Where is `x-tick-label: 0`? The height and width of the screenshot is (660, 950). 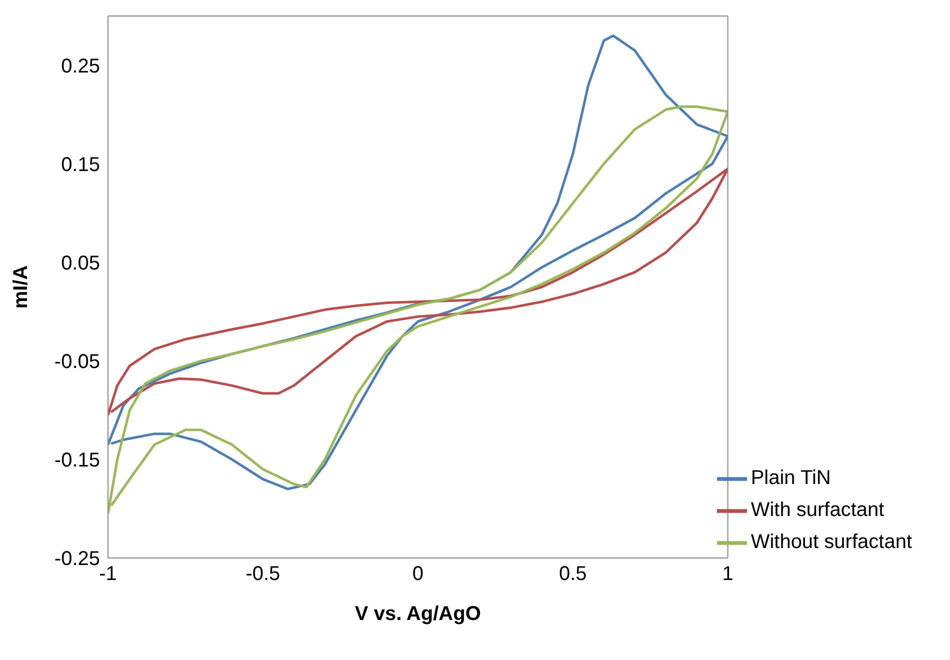
x-tick-label: 0 is located at coordinates (418, 574).